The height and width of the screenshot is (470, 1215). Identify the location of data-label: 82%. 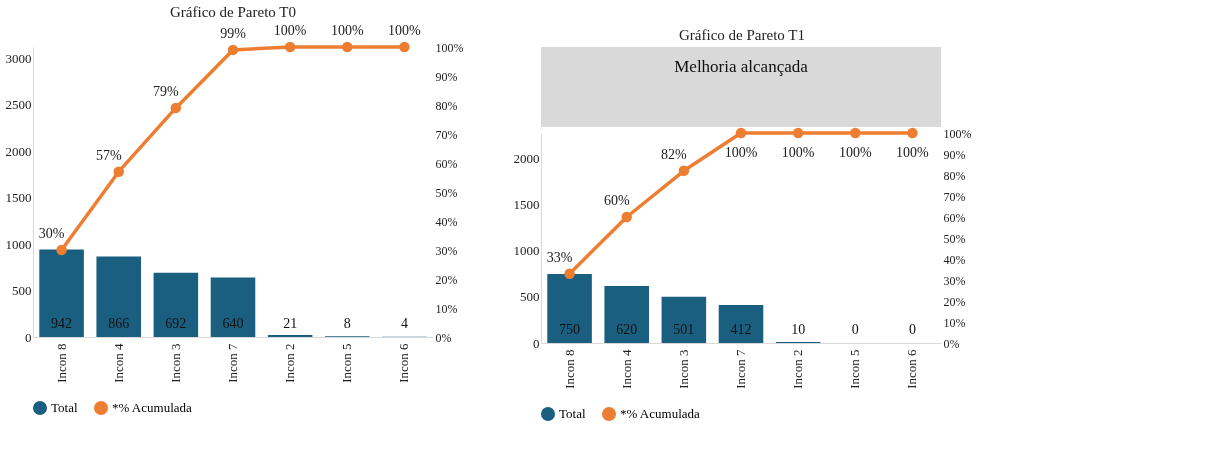
(674, 154).